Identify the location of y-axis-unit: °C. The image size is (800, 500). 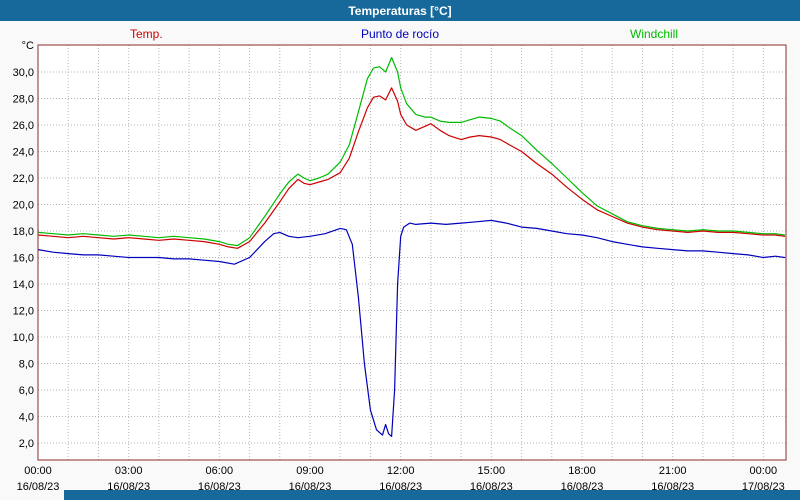
(28, 46).